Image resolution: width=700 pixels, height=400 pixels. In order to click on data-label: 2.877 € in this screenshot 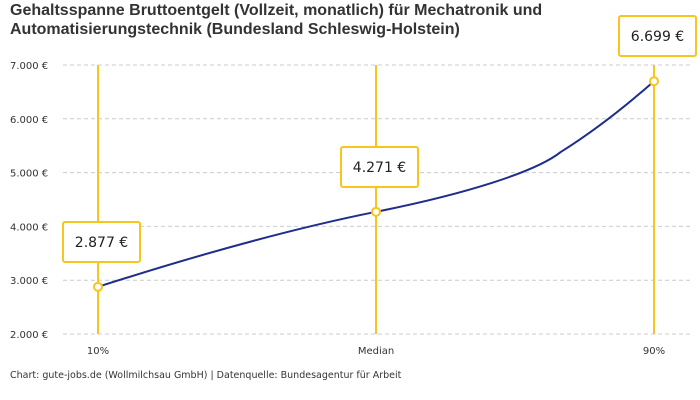, I will do `click(101, 243)`.